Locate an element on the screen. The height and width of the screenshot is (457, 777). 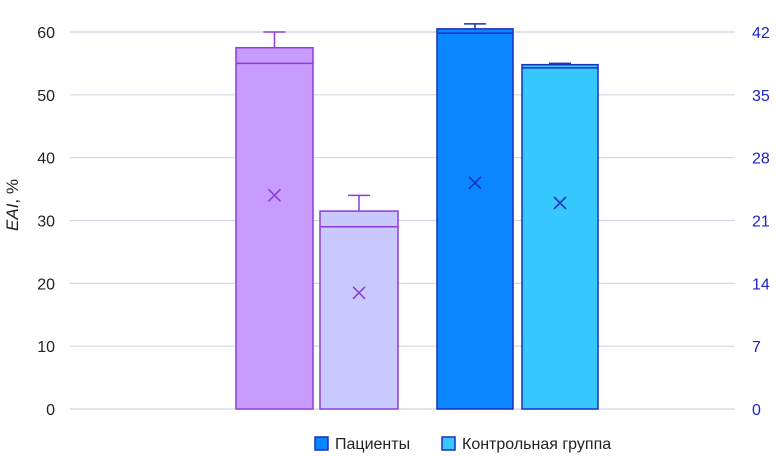
y-tick-label: 40 is located at coordinates (46, 159).